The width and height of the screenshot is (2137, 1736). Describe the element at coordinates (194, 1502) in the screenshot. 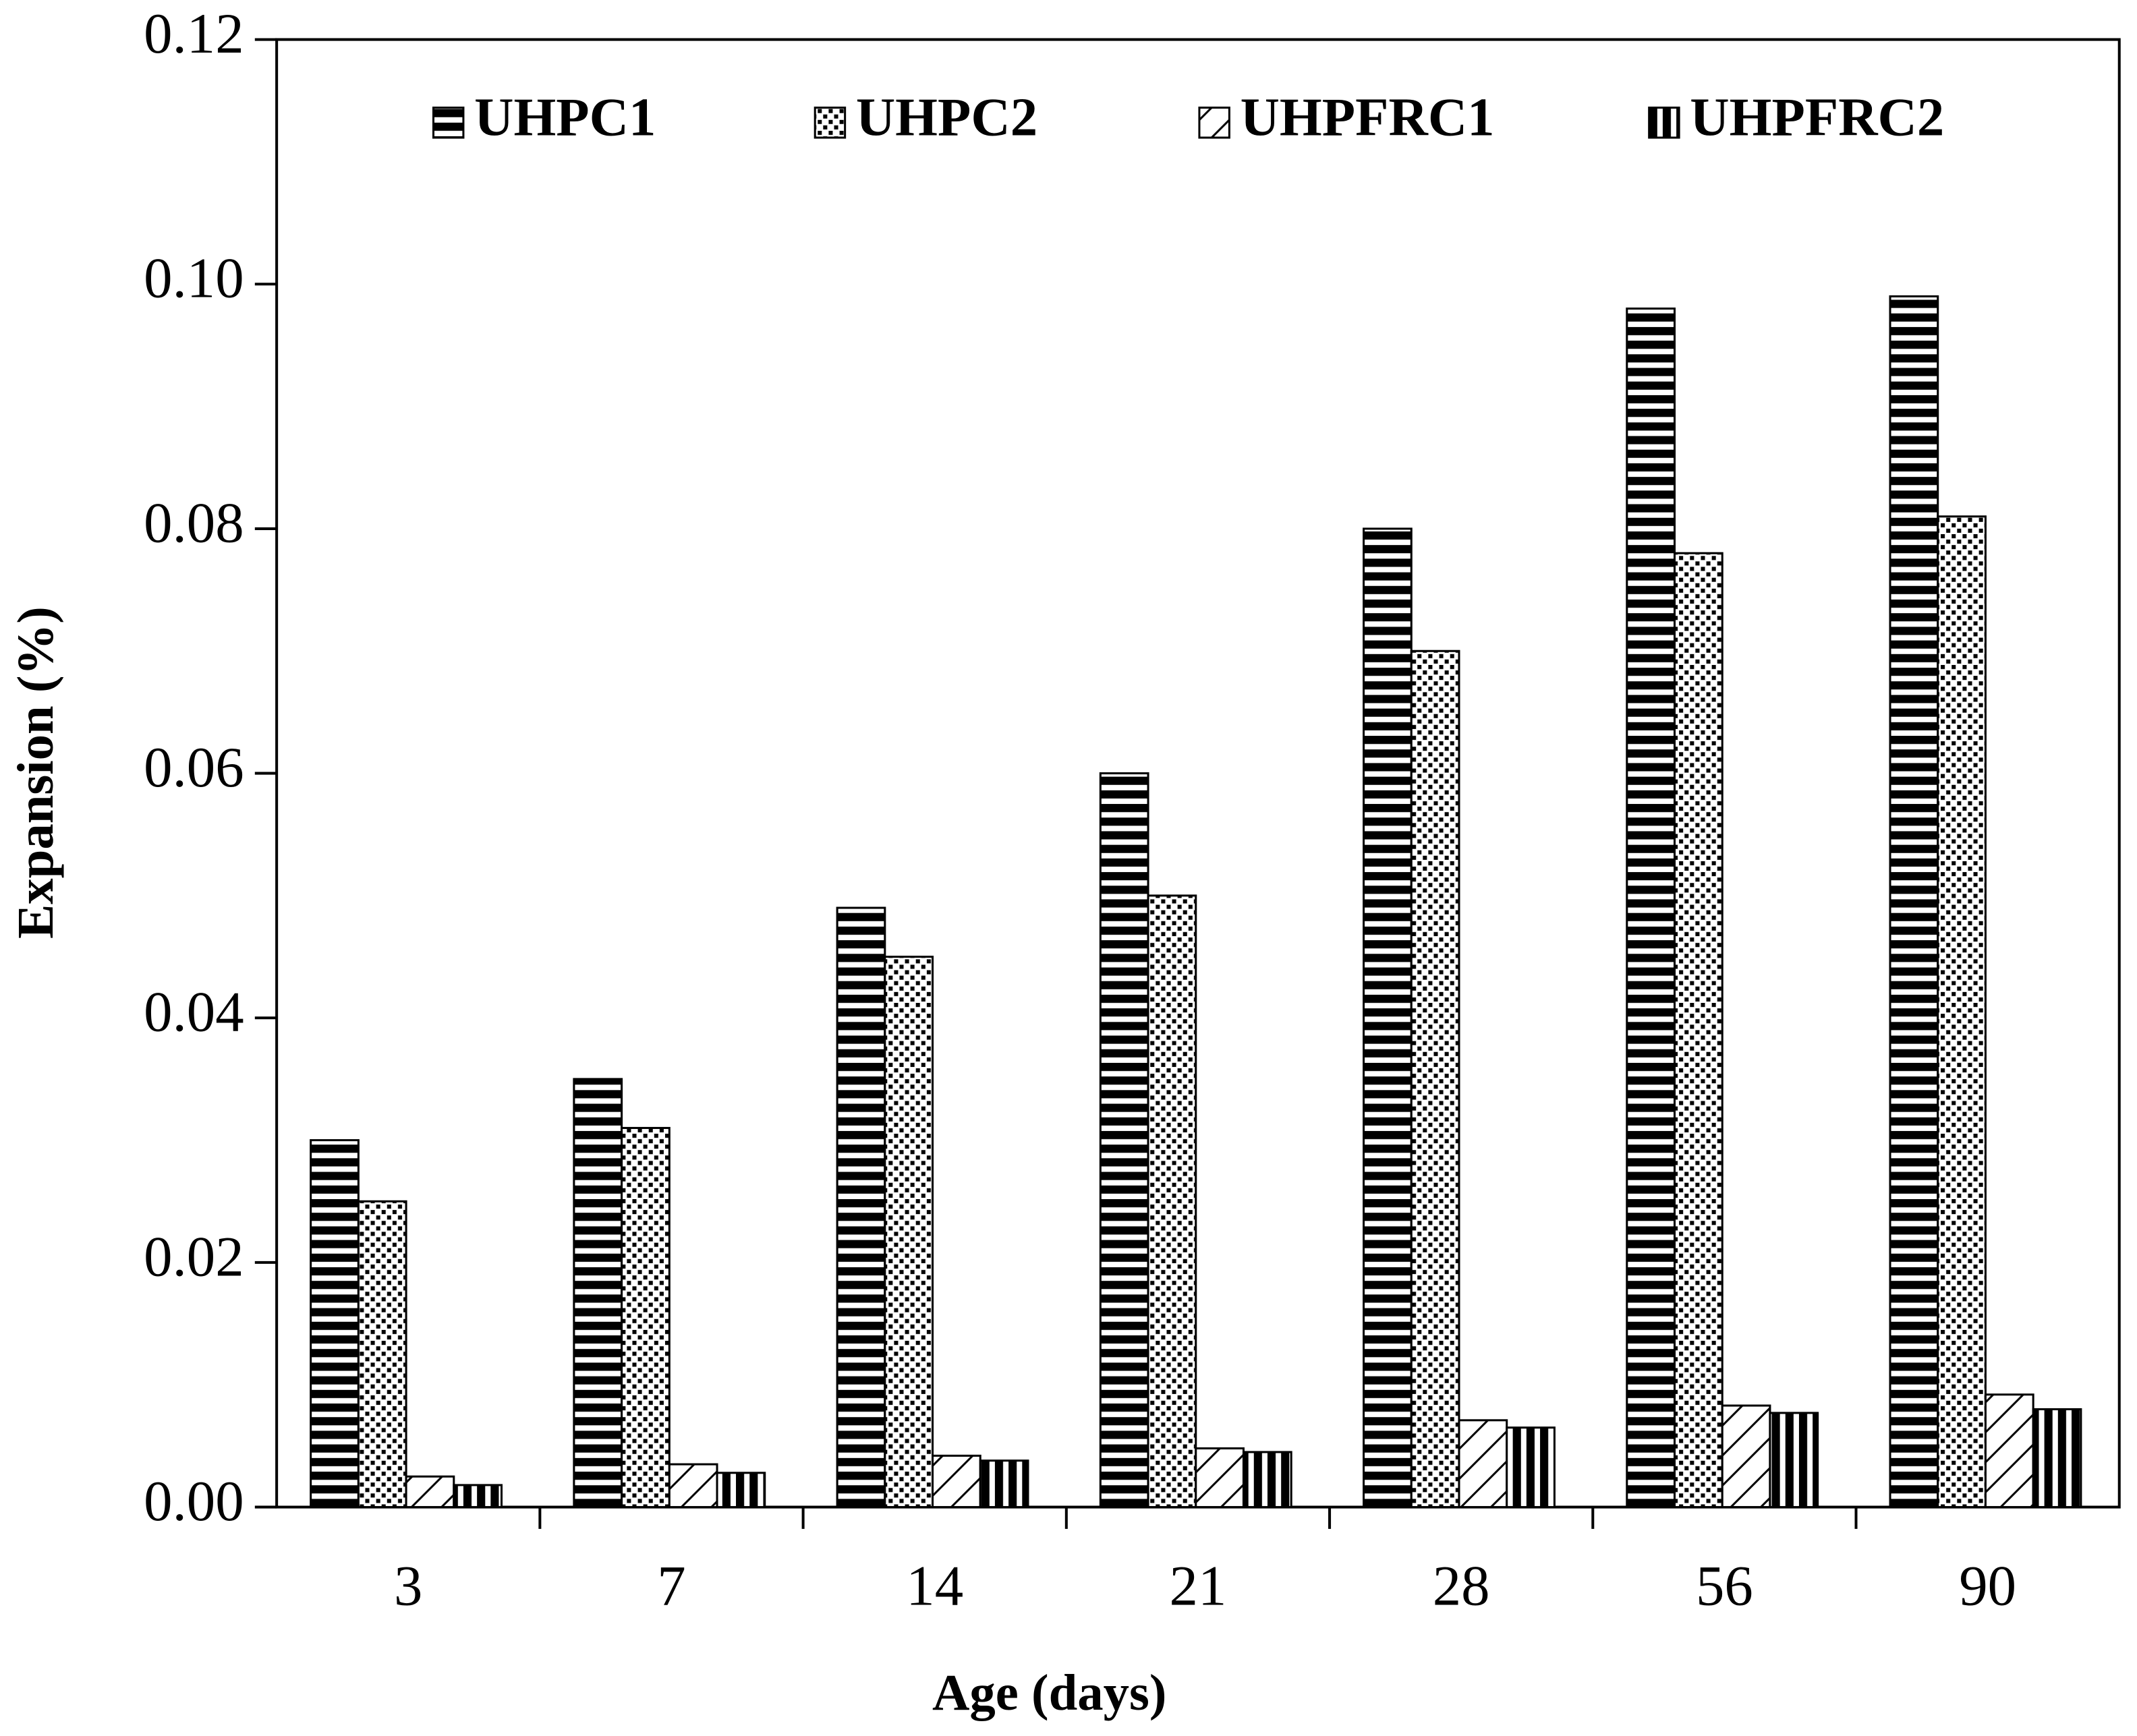

I see `y-tick-label: 0.00` at that location.